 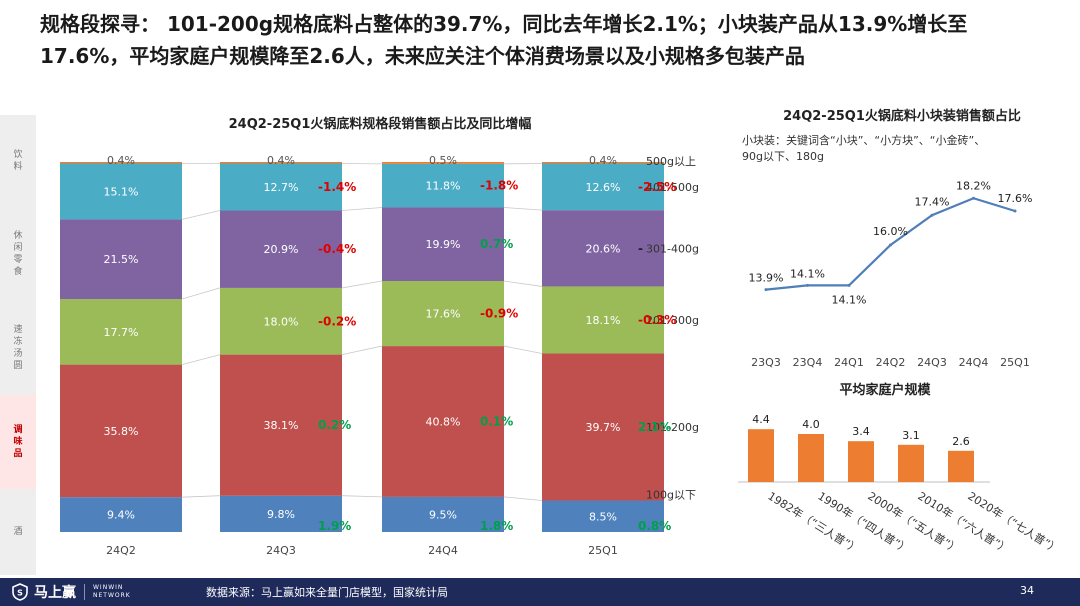 I want to click on x-tick-label: 25Q1, so click(x=603, y=550).